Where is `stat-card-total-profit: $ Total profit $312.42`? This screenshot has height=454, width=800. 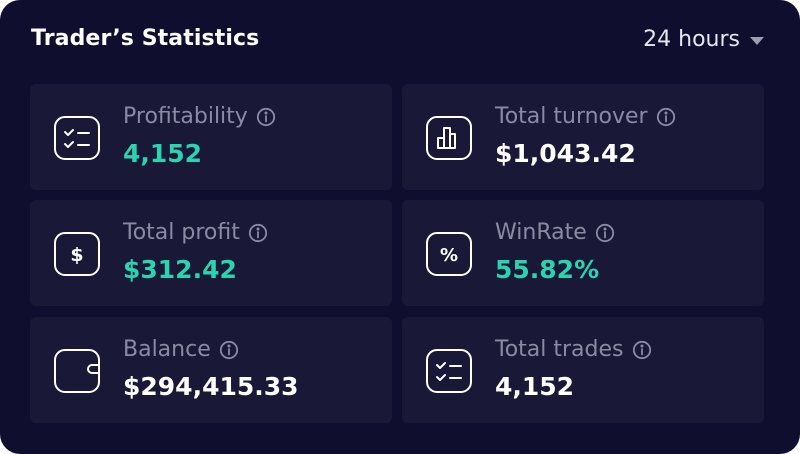
stat-card-total-profit: $ Total profit $312.42 is located at coordinates (211, 253).